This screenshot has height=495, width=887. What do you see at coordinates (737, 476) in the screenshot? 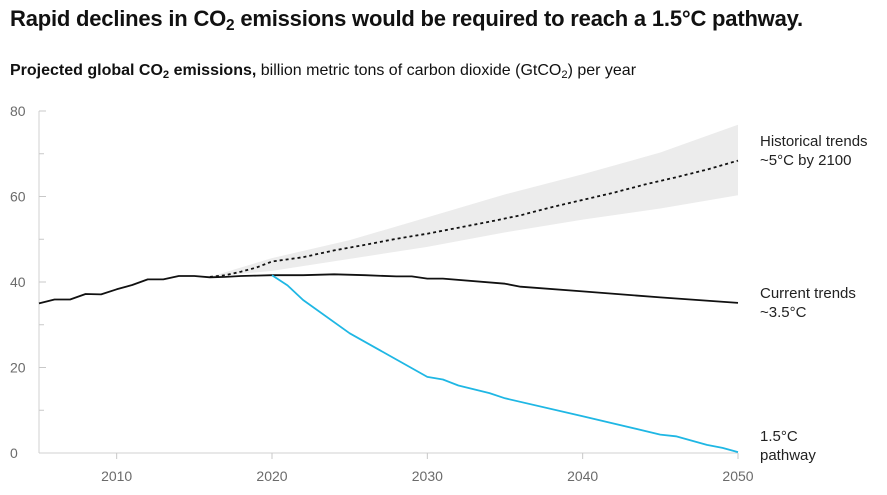
I see `x-tick-label: 2050` at bounding box center [737, 476].